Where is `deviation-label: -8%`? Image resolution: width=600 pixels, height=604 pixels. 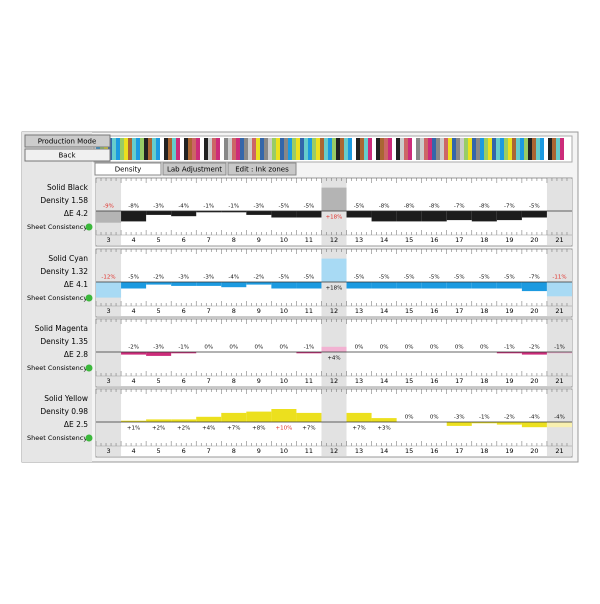
deviation-label: -8% is located at coordinates (434, 207).